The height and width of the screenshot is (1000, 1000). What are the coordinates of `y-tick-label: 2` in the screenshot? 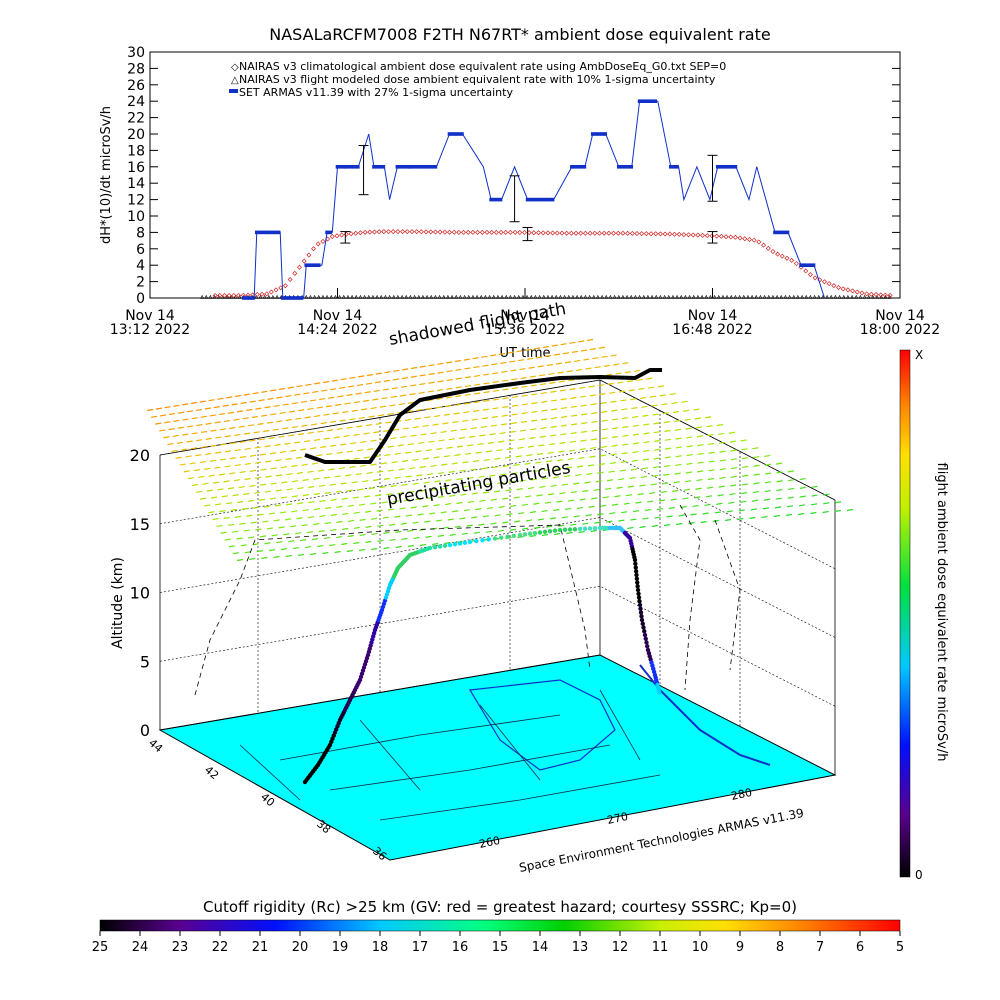 It's located at (140, 283).